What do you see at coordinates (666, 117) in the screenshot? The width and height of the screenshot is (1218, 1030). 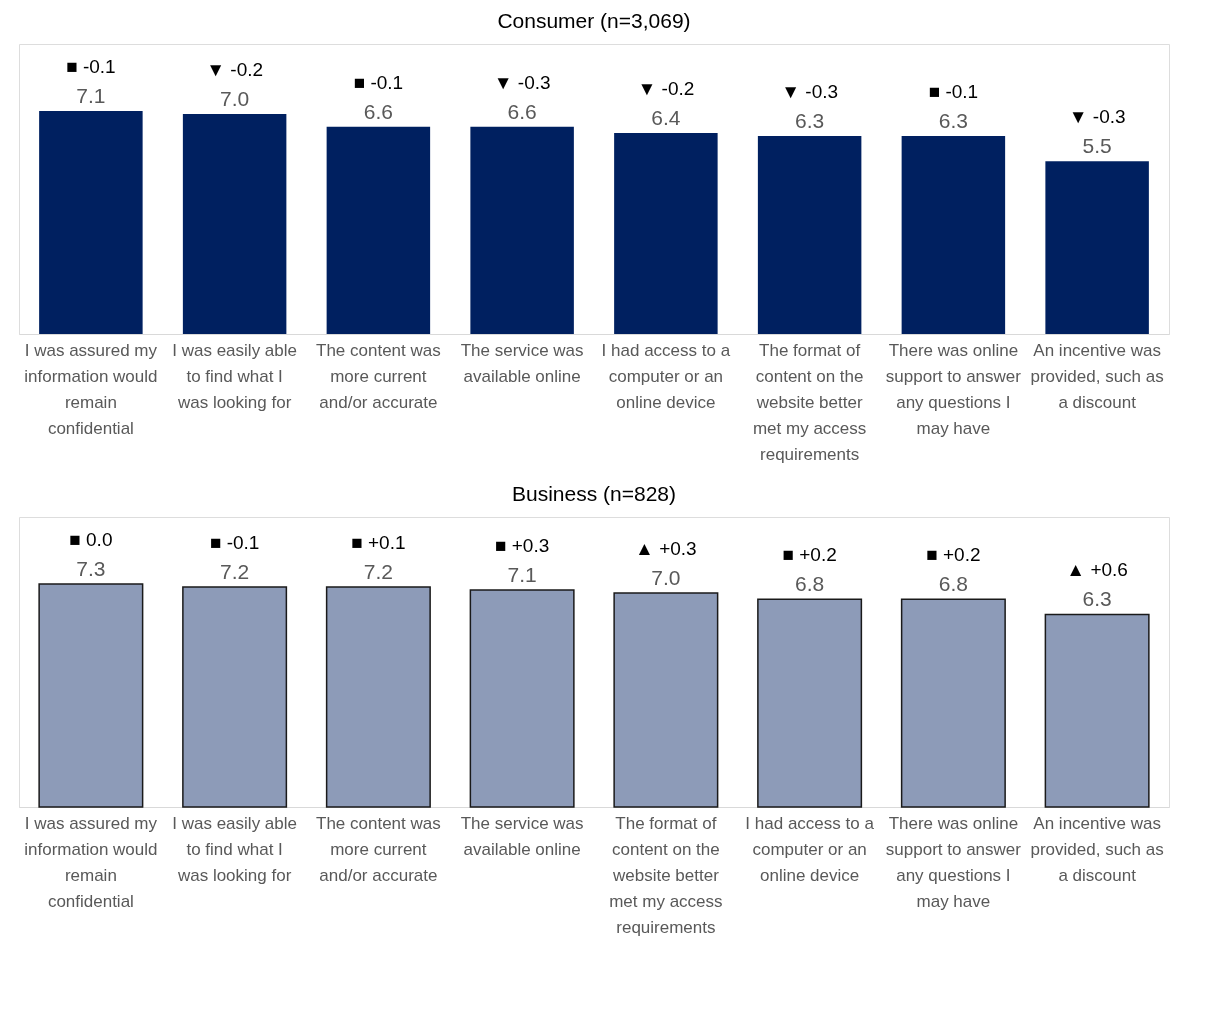 I see `data-label: 6.4` at bounding box center [666, 117].